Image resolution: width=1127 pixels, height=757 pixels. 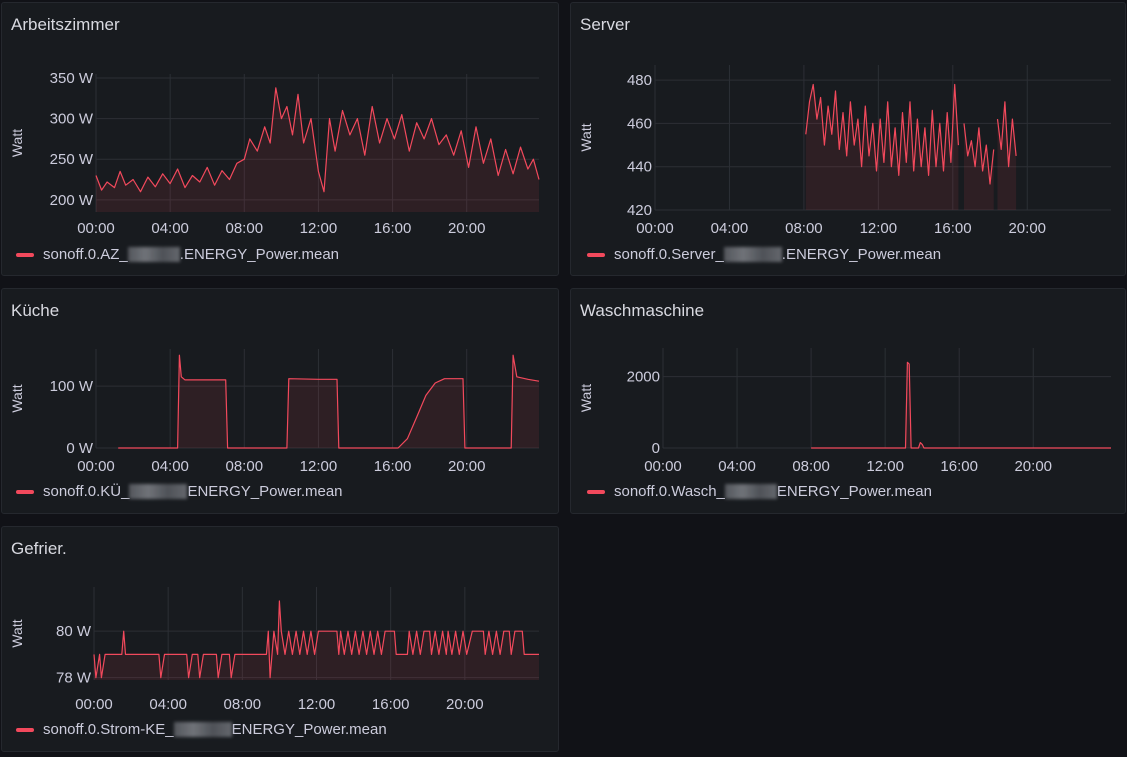 I want to click on legend-item: sonoff.0.KÜ_ ENERGY_Power.mean, so click(x=179, y=491).